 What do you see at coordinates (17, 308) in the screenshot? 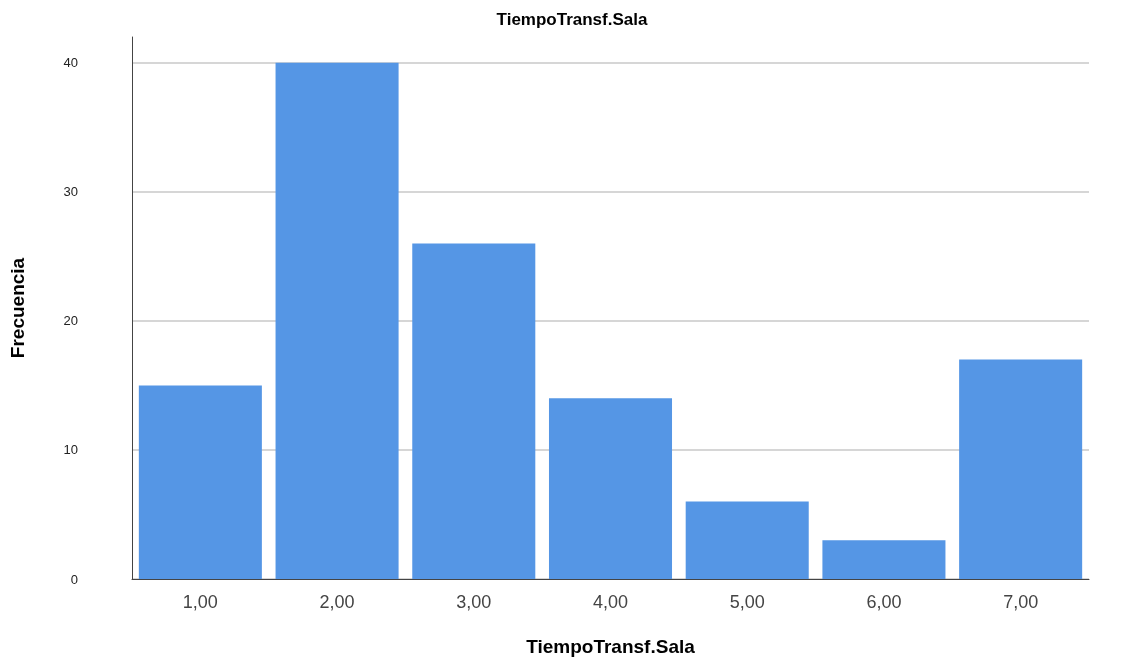
I see `y-axis-title: Frecuencia` at bounding box center [17, 308].